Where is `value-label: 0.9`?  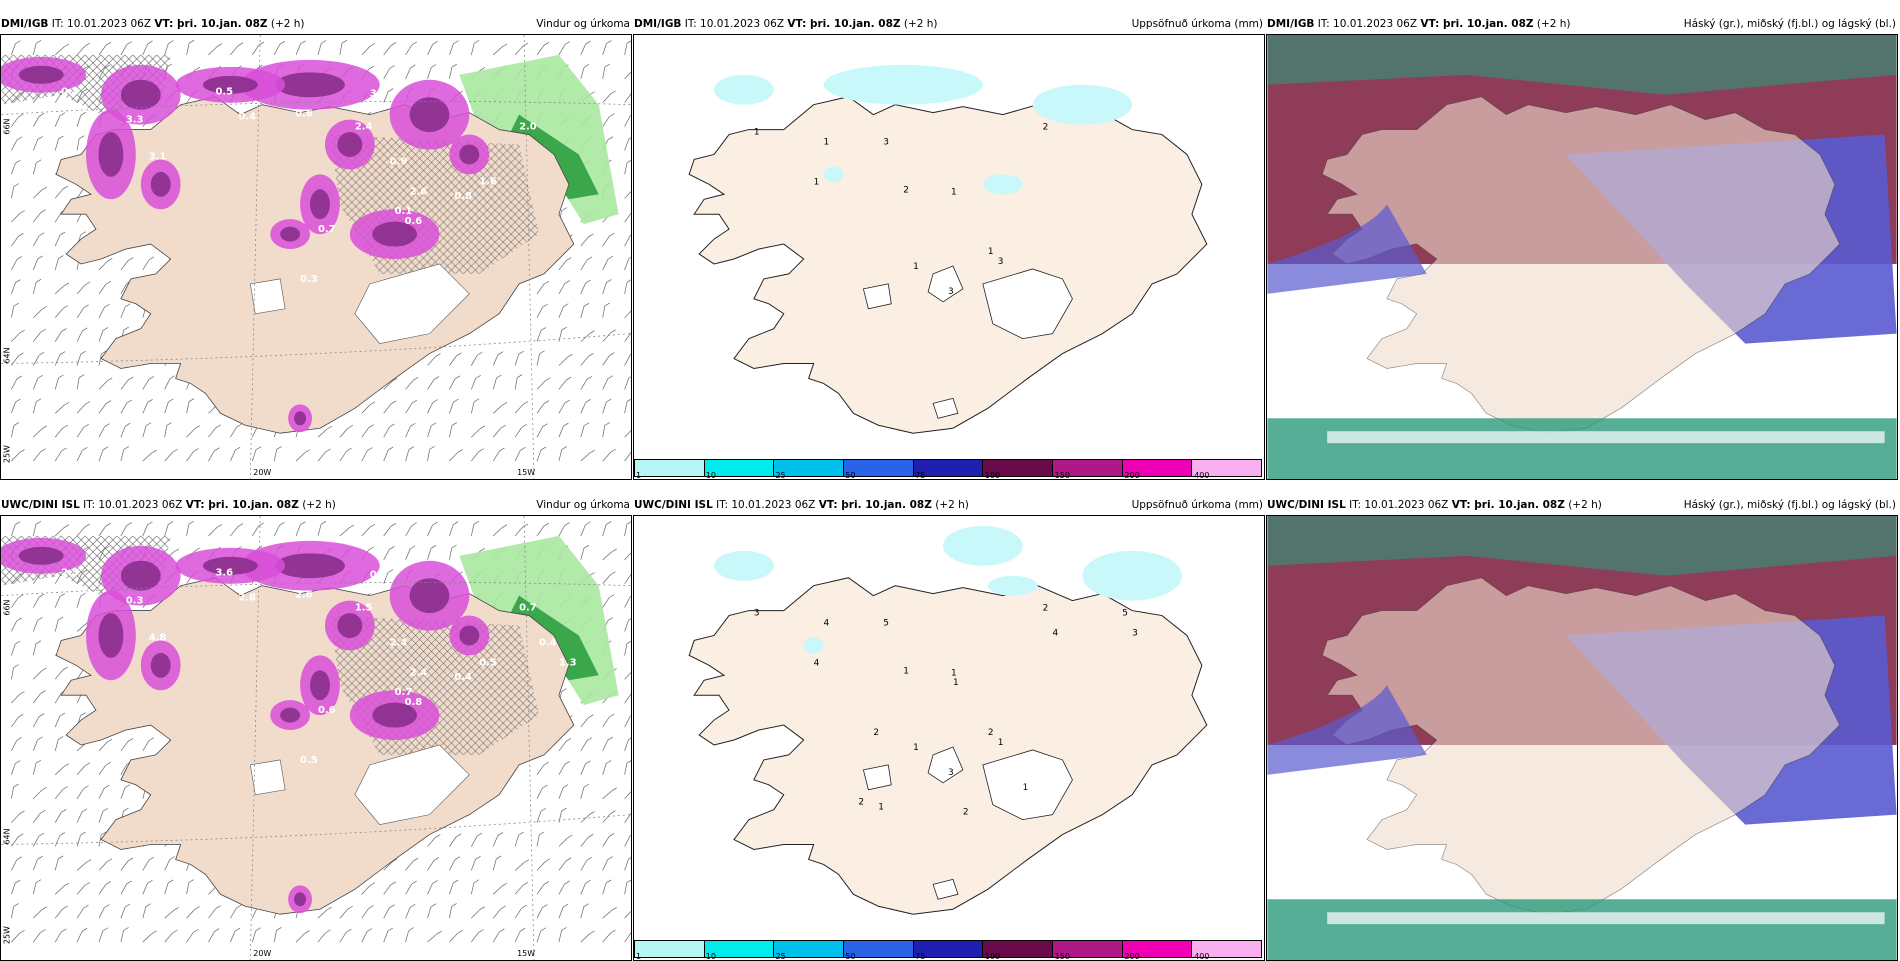
value-label: 0.9 is located at coordinates (399, 161).